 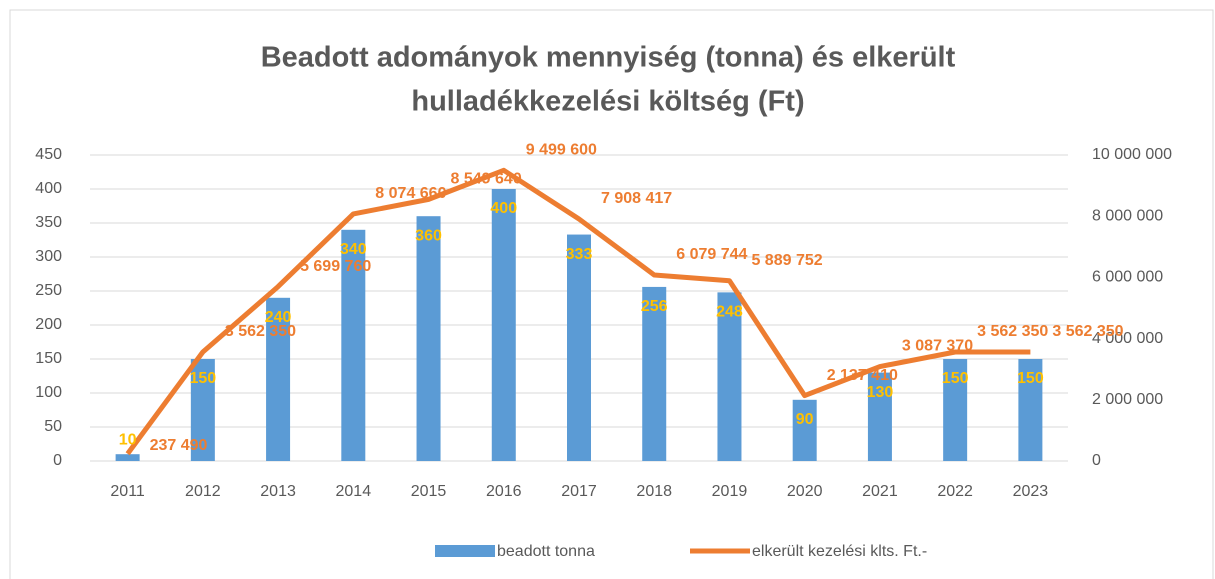 I want to click on x-tick-label: 2016, so click(x=504, y=491).